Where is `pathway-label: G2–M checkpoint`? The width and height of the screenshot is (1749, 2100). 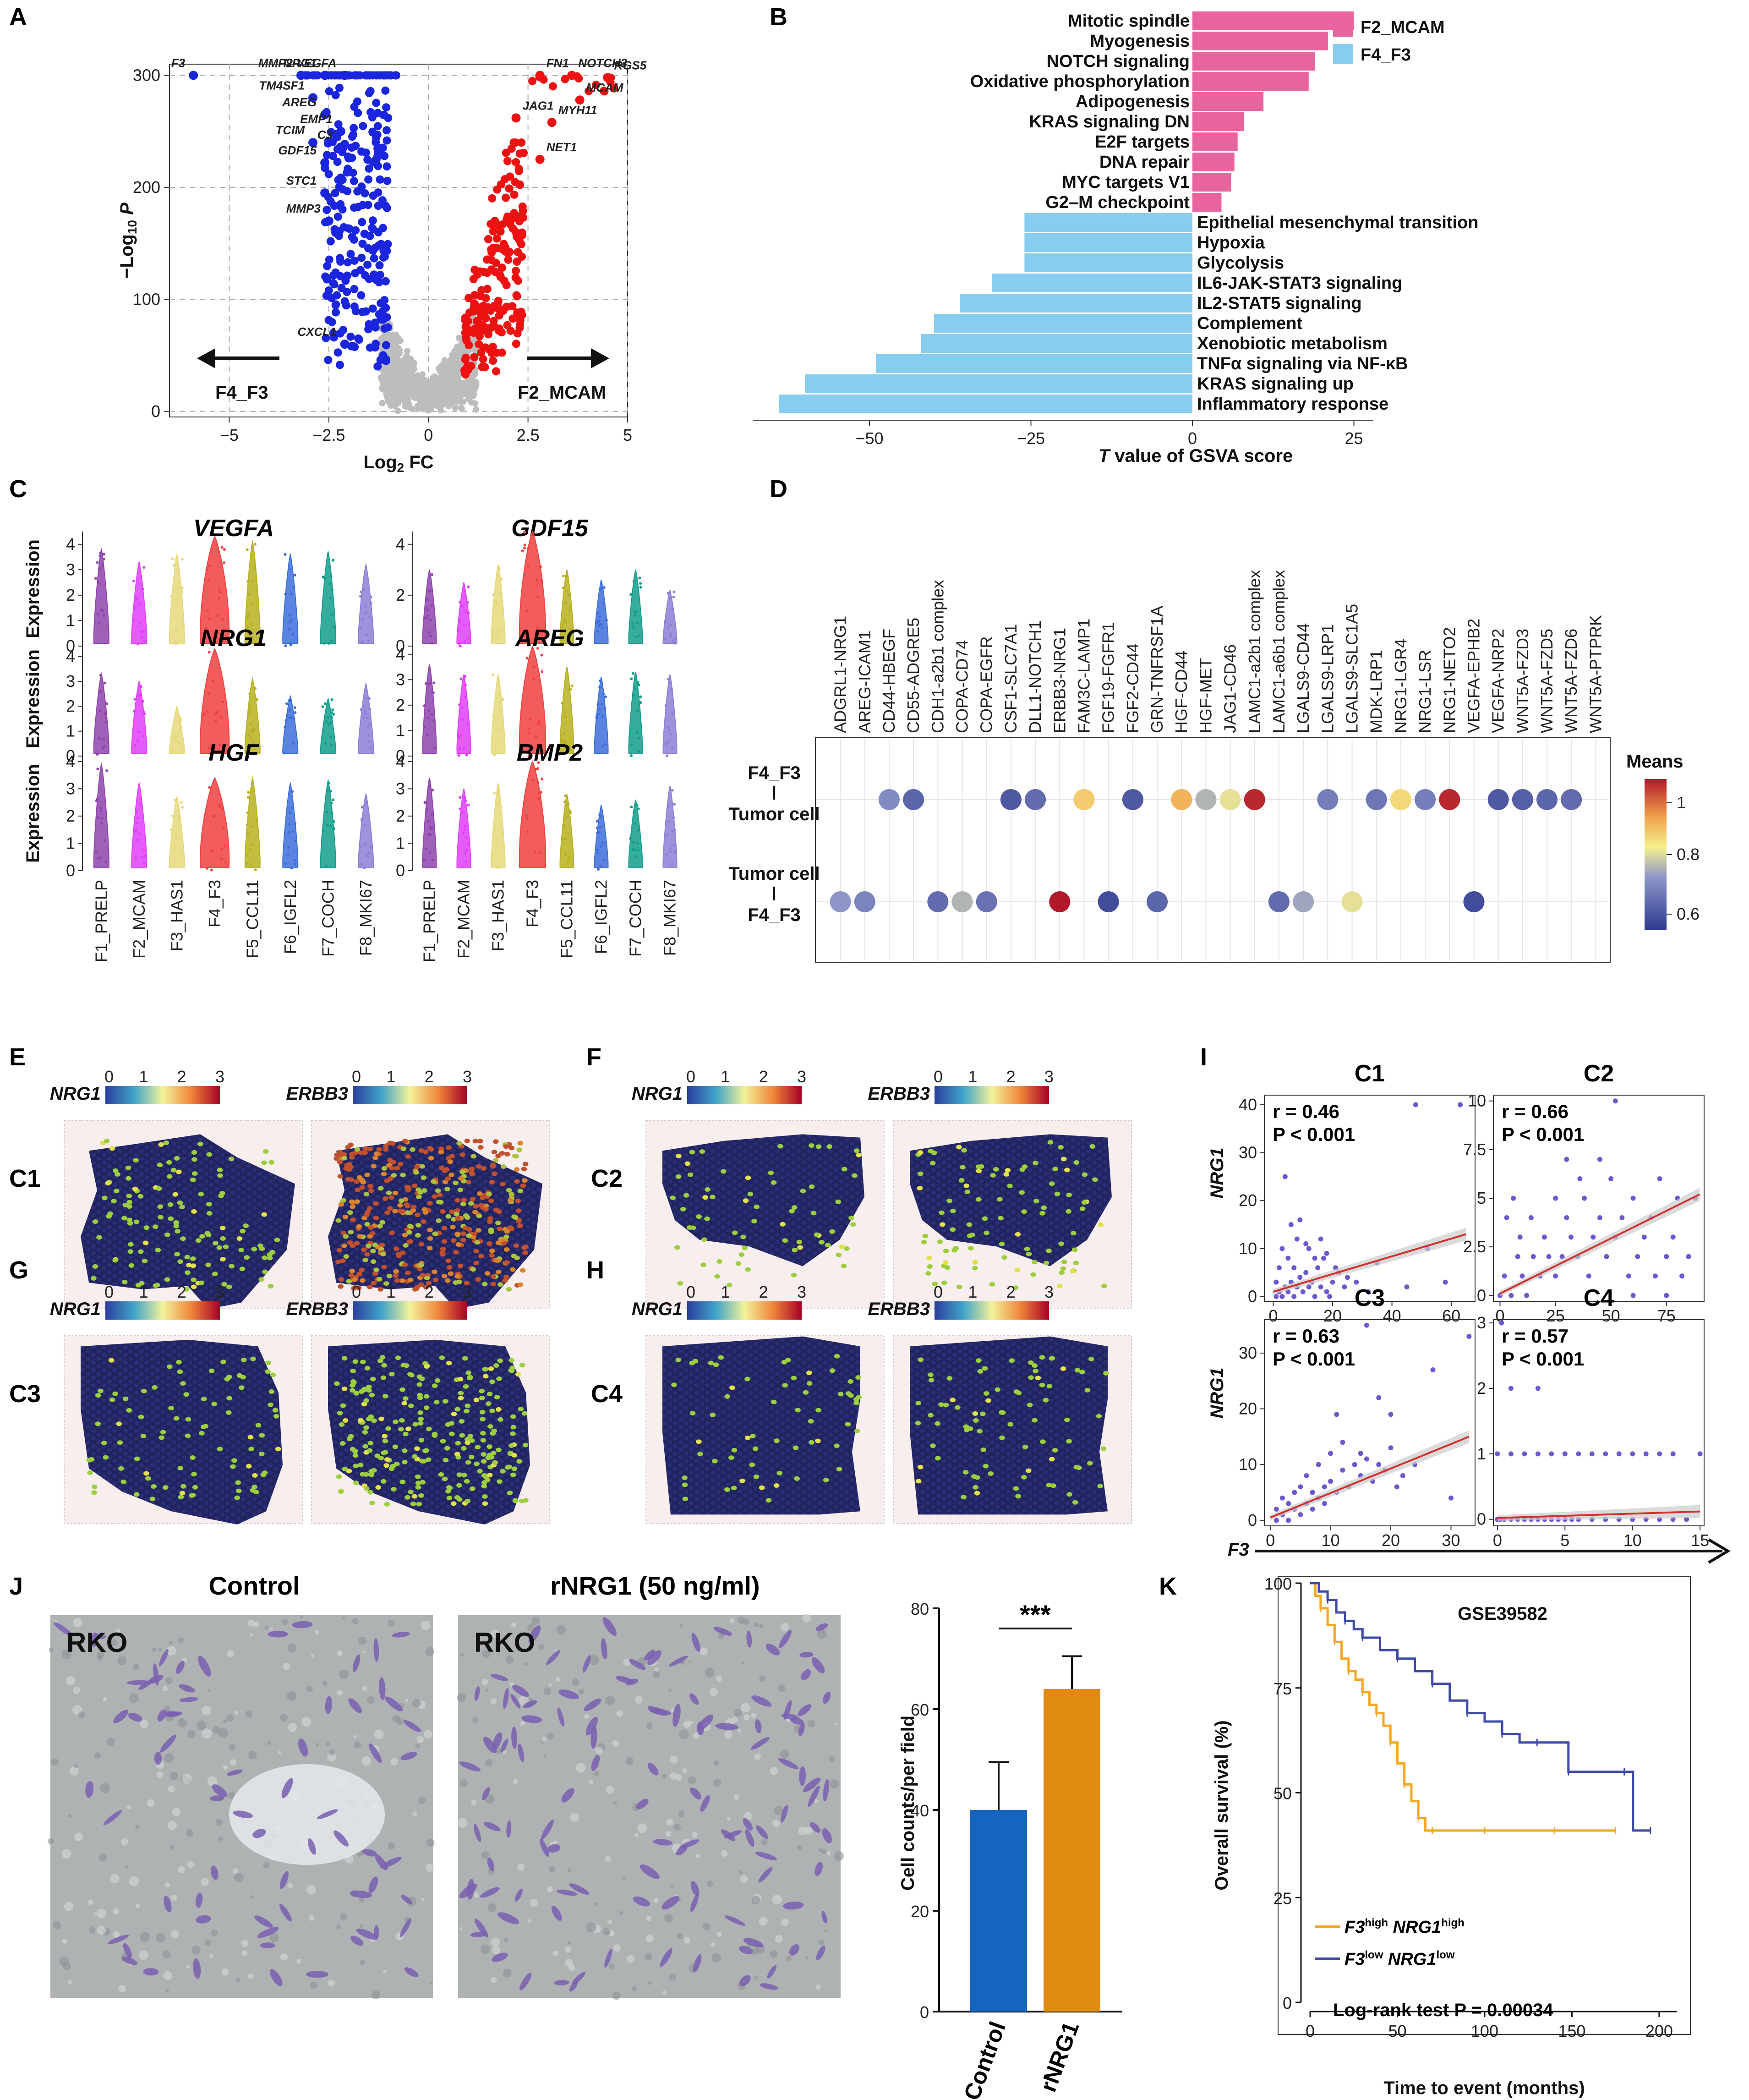
pathway-label: G2–M checkpoint is located at coordinates (1117, 202).